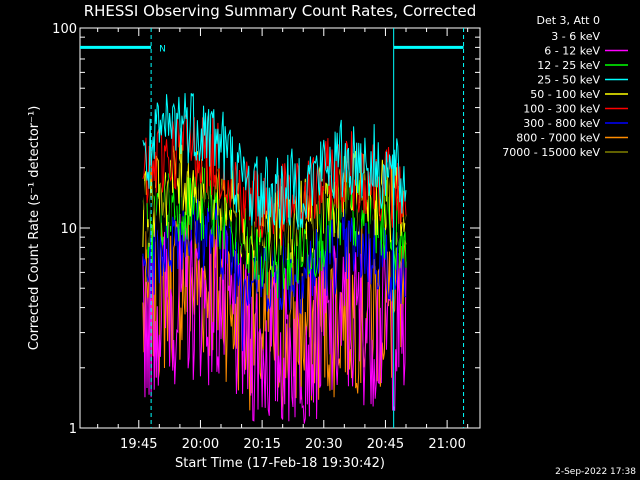 This screenshot has width=640, height=480. What do you see at coordinates (561, 123) in the screenshot?
I see `legend-label: 300 - 800 keV` at bounding box center [561, 123].